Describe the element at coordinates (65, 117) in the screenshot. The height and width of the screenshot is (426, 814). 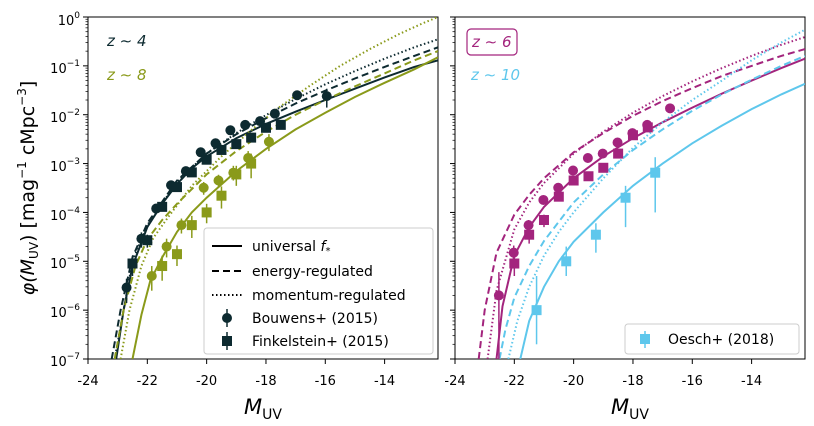
I see `y-tick-label: 10⁻²` at that location.